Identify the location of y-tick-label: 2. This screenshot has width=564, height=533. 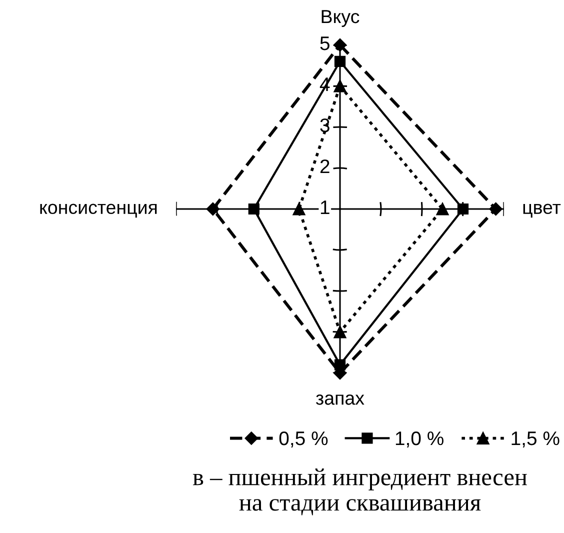
(325, 166).